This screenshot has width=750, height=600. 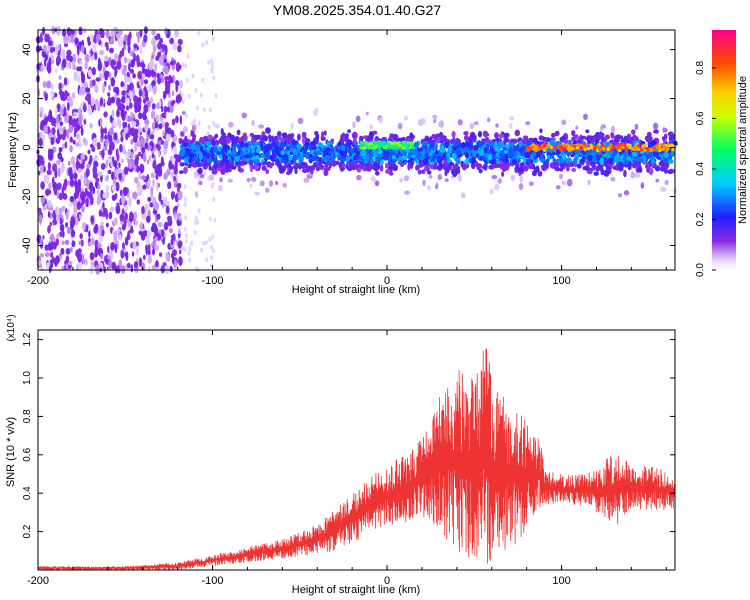 I want to click on spectrogram-y-axis-label: Frequency (Hz), so click(x=13, y=150).